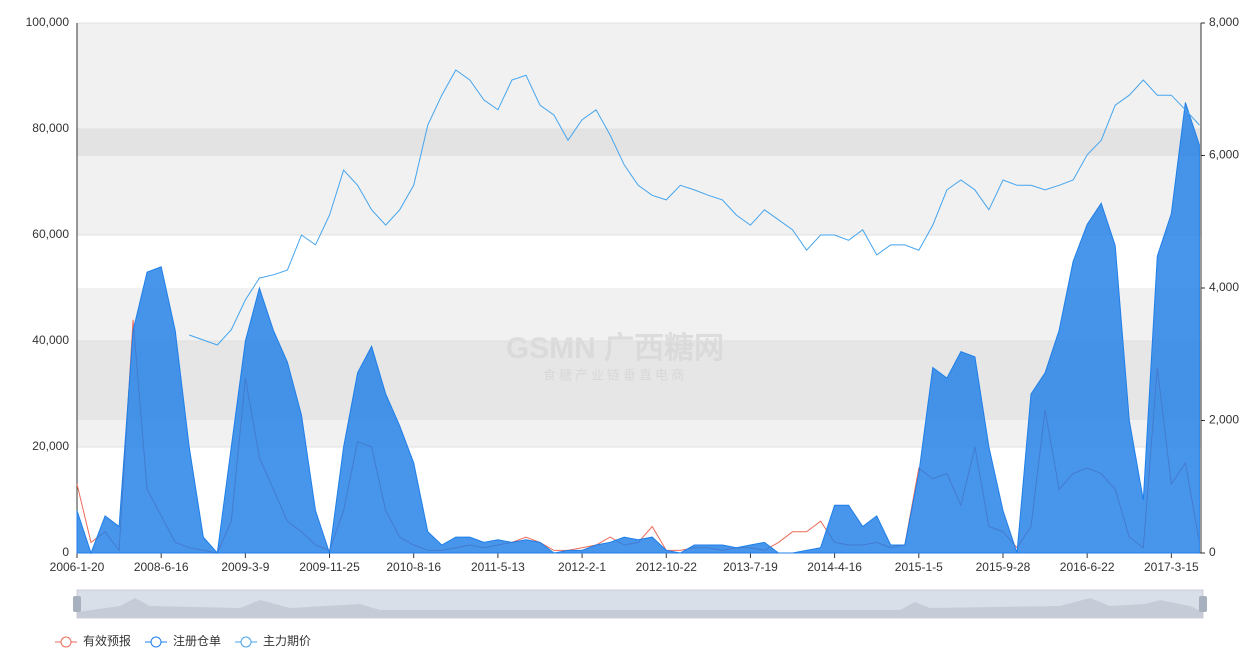  Describe the element at coordinates (667, 567) in the screenshot. I see `x-tick-label: 2012-10-22` at that location.